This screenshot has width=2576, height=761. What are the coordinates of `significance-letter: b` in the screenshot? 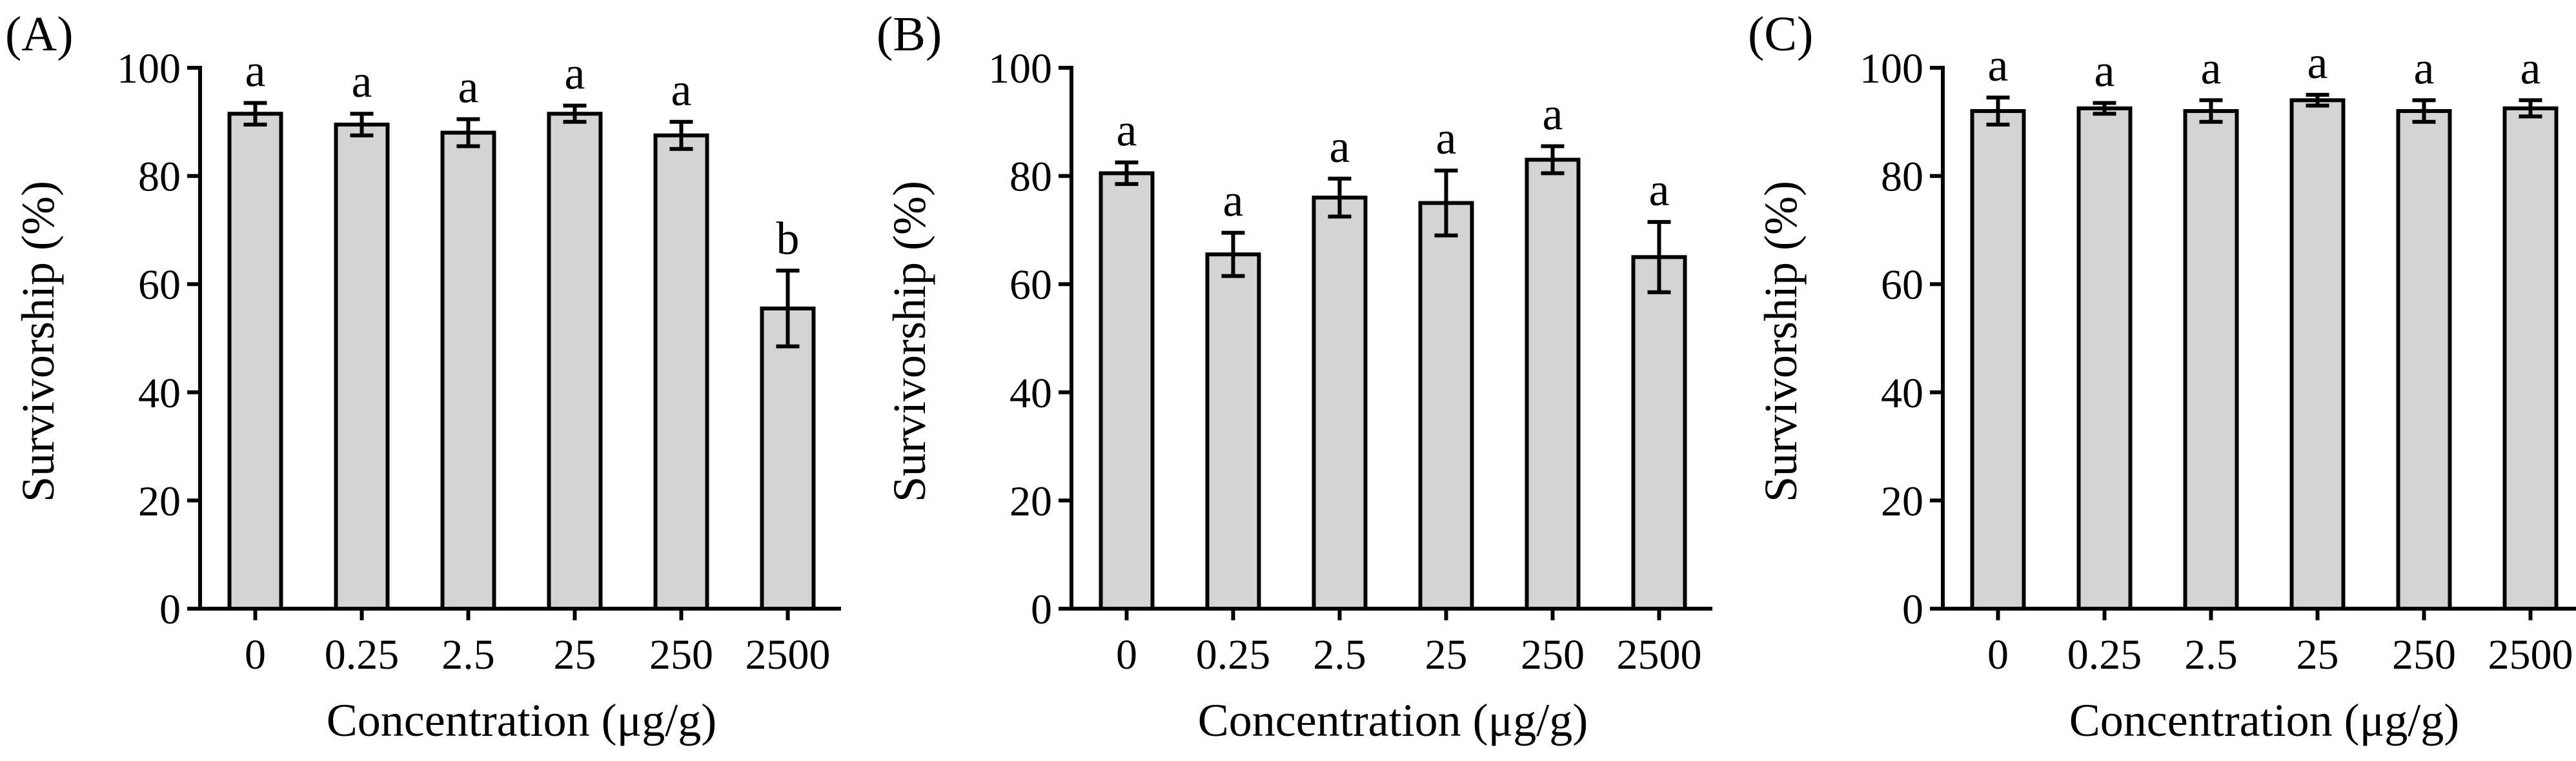 It's located at (788, 238).